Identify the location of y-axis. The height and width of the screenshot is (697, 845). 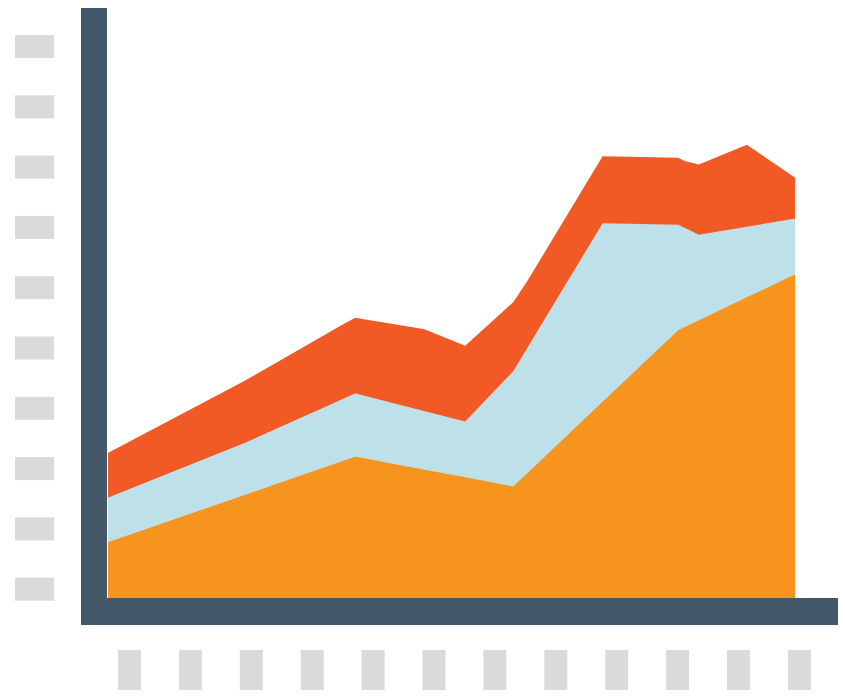
(94, 316).